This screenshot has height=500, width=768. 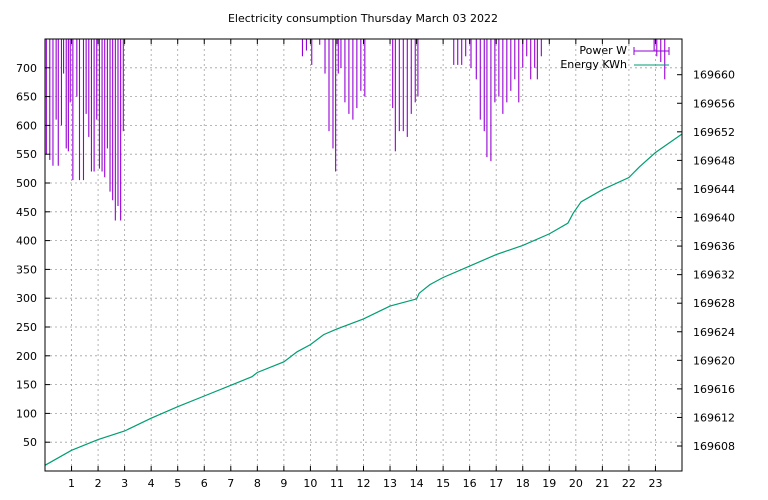 What do you see at coordinates (602, 483) in the screenshot?
I see `x-tick-label: 21` at bounding box center [602, 483].